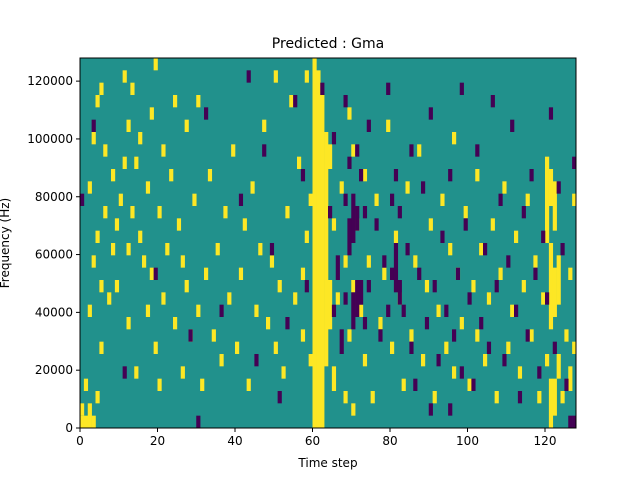 The image size is (640, 480). What do you see at coordinates (50, 139) in the screenshot?
I see `y-tick-label: 100000` at bounding box center [50, 139].